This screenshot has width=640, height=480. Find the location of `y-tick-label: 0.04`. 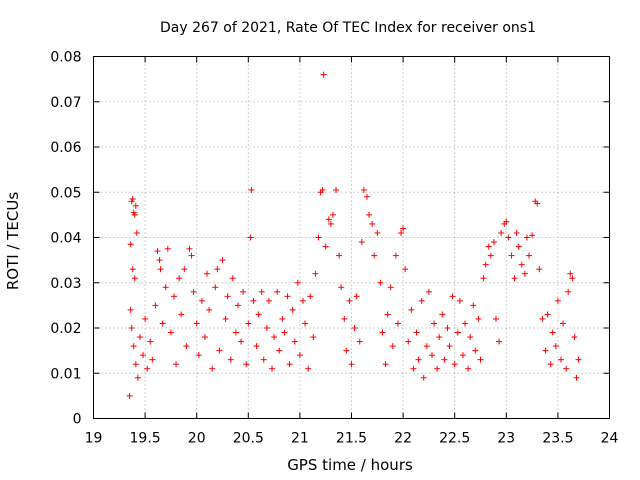

y-tick-label: 0.04 is located at coordinates (65, 239).